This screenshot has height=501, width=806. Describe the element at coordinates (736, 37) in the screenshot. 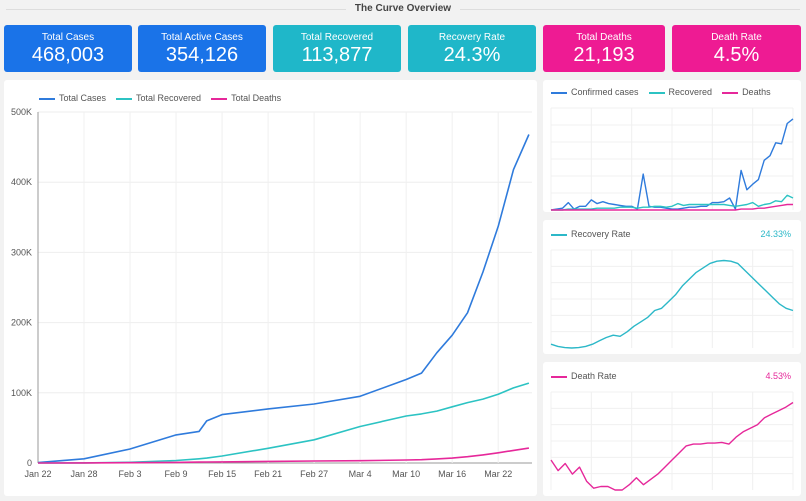

I see `kpi-label: Death Rate` at that location.